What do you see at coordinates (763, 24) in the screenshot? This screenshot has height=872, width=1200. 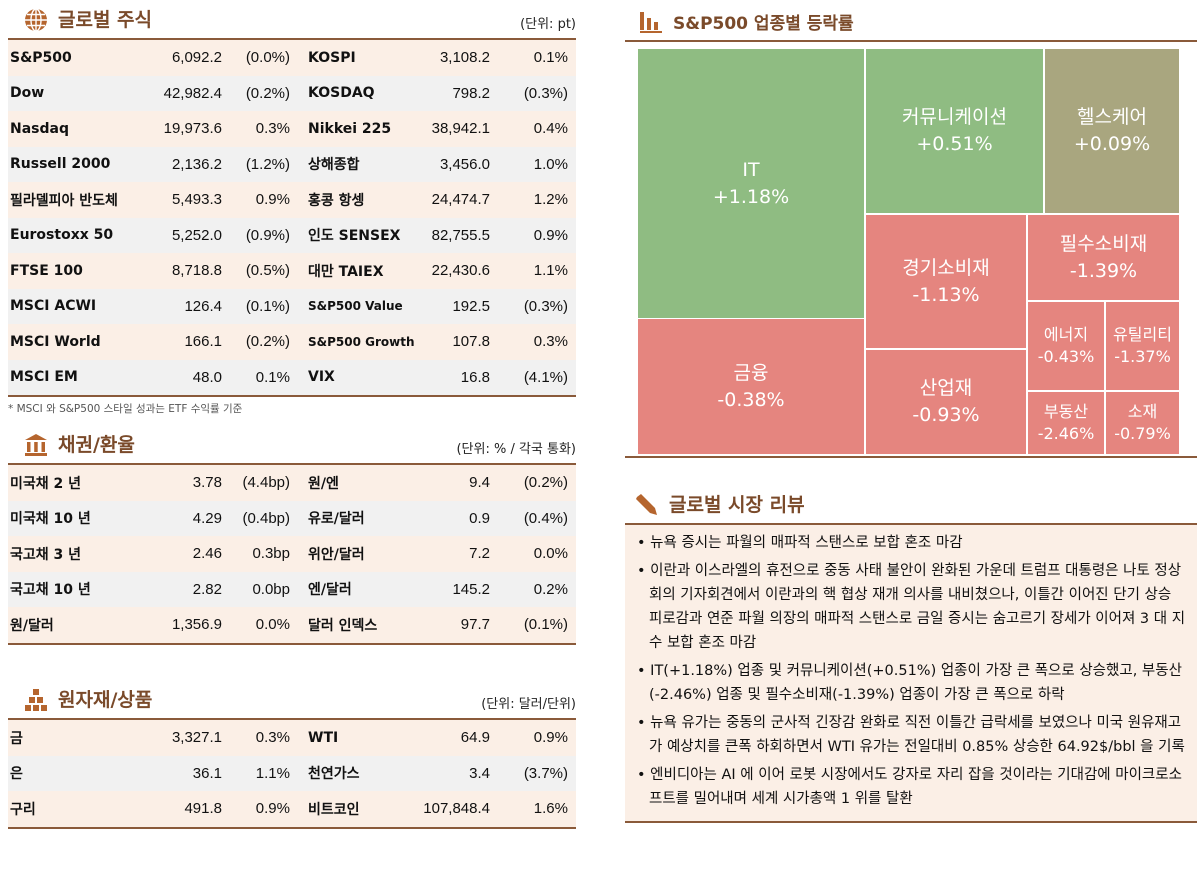 I see `section-title: S&P500 업종별 등락률` at bounding box center [763, 24].